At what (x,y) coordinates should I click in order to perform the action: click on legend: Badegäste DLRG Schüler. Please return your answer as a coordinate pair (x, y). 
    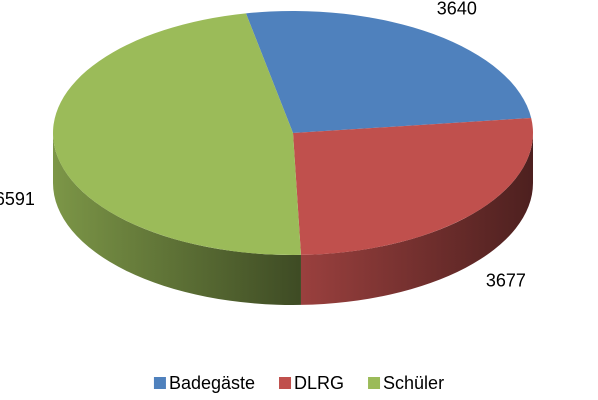
    Looking at the image, I should click on (298, 383).